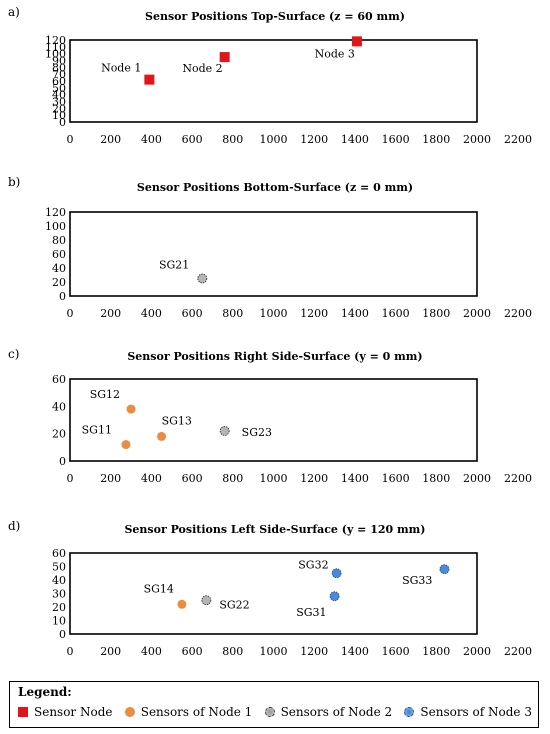 This screenshot has height=734, width=550. What do you see at coordinates (202, 68) in the screenshot?
I see `point-label: Node 2` at bounding box center [202, 68].